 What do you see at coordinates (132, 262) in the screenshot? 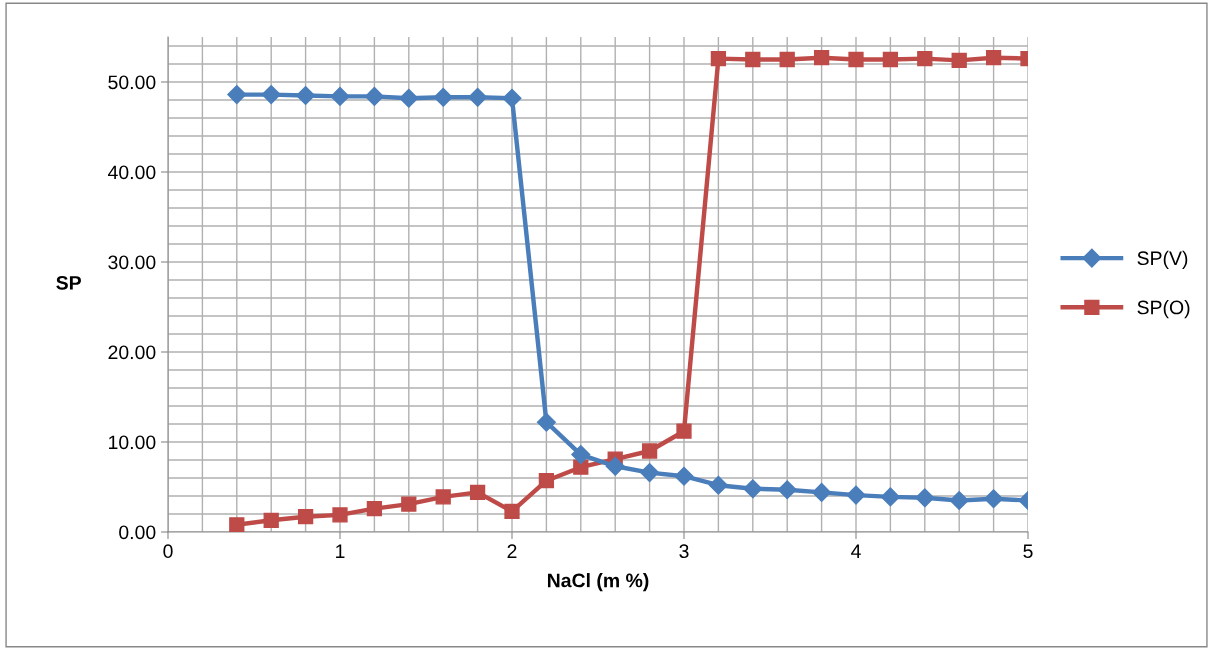
I see `y-tick-label: 30.00` at bounding box center [132, 262].